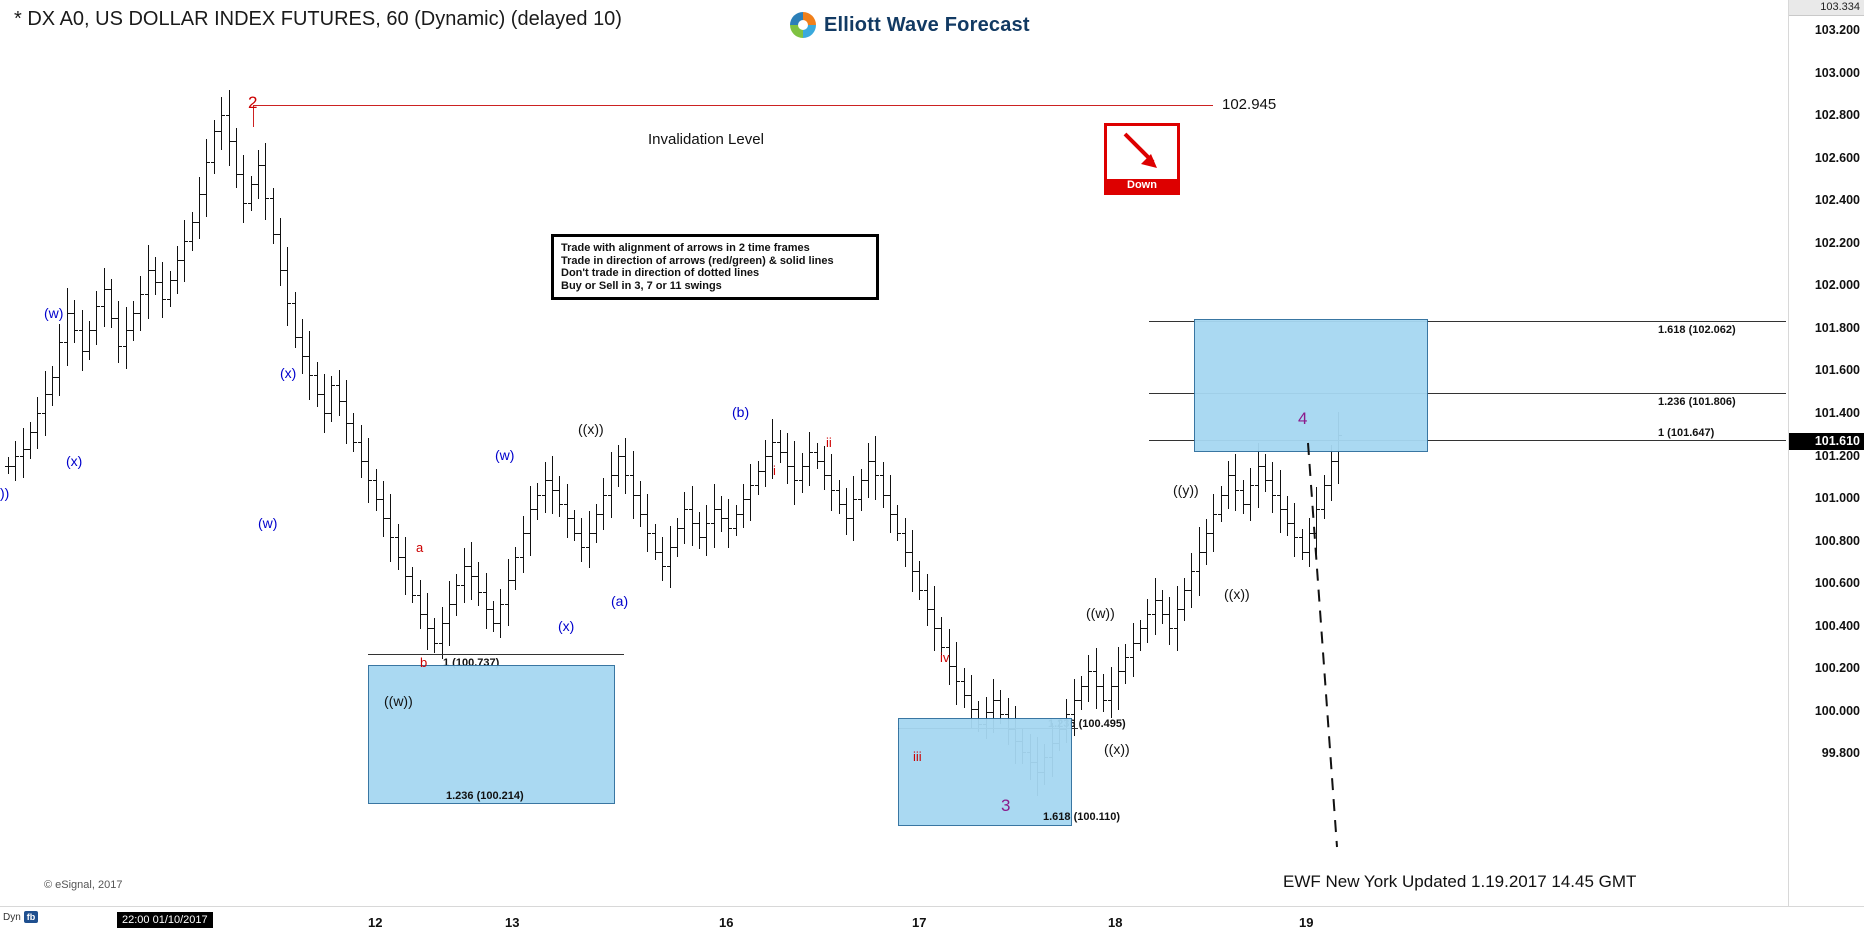  Describe the element at coordinates (1837, 285) in the screenshot. I see `axis-tick-102-000: 102.000` at that location.